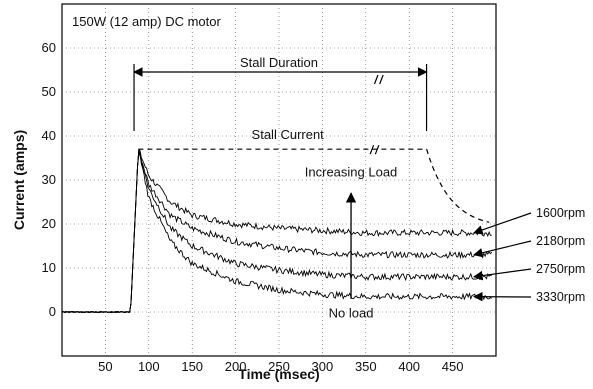  Describe the element at coordinates (278, 374) in the screenshot. I see `x-axis-label: Time (msec)` at that location.